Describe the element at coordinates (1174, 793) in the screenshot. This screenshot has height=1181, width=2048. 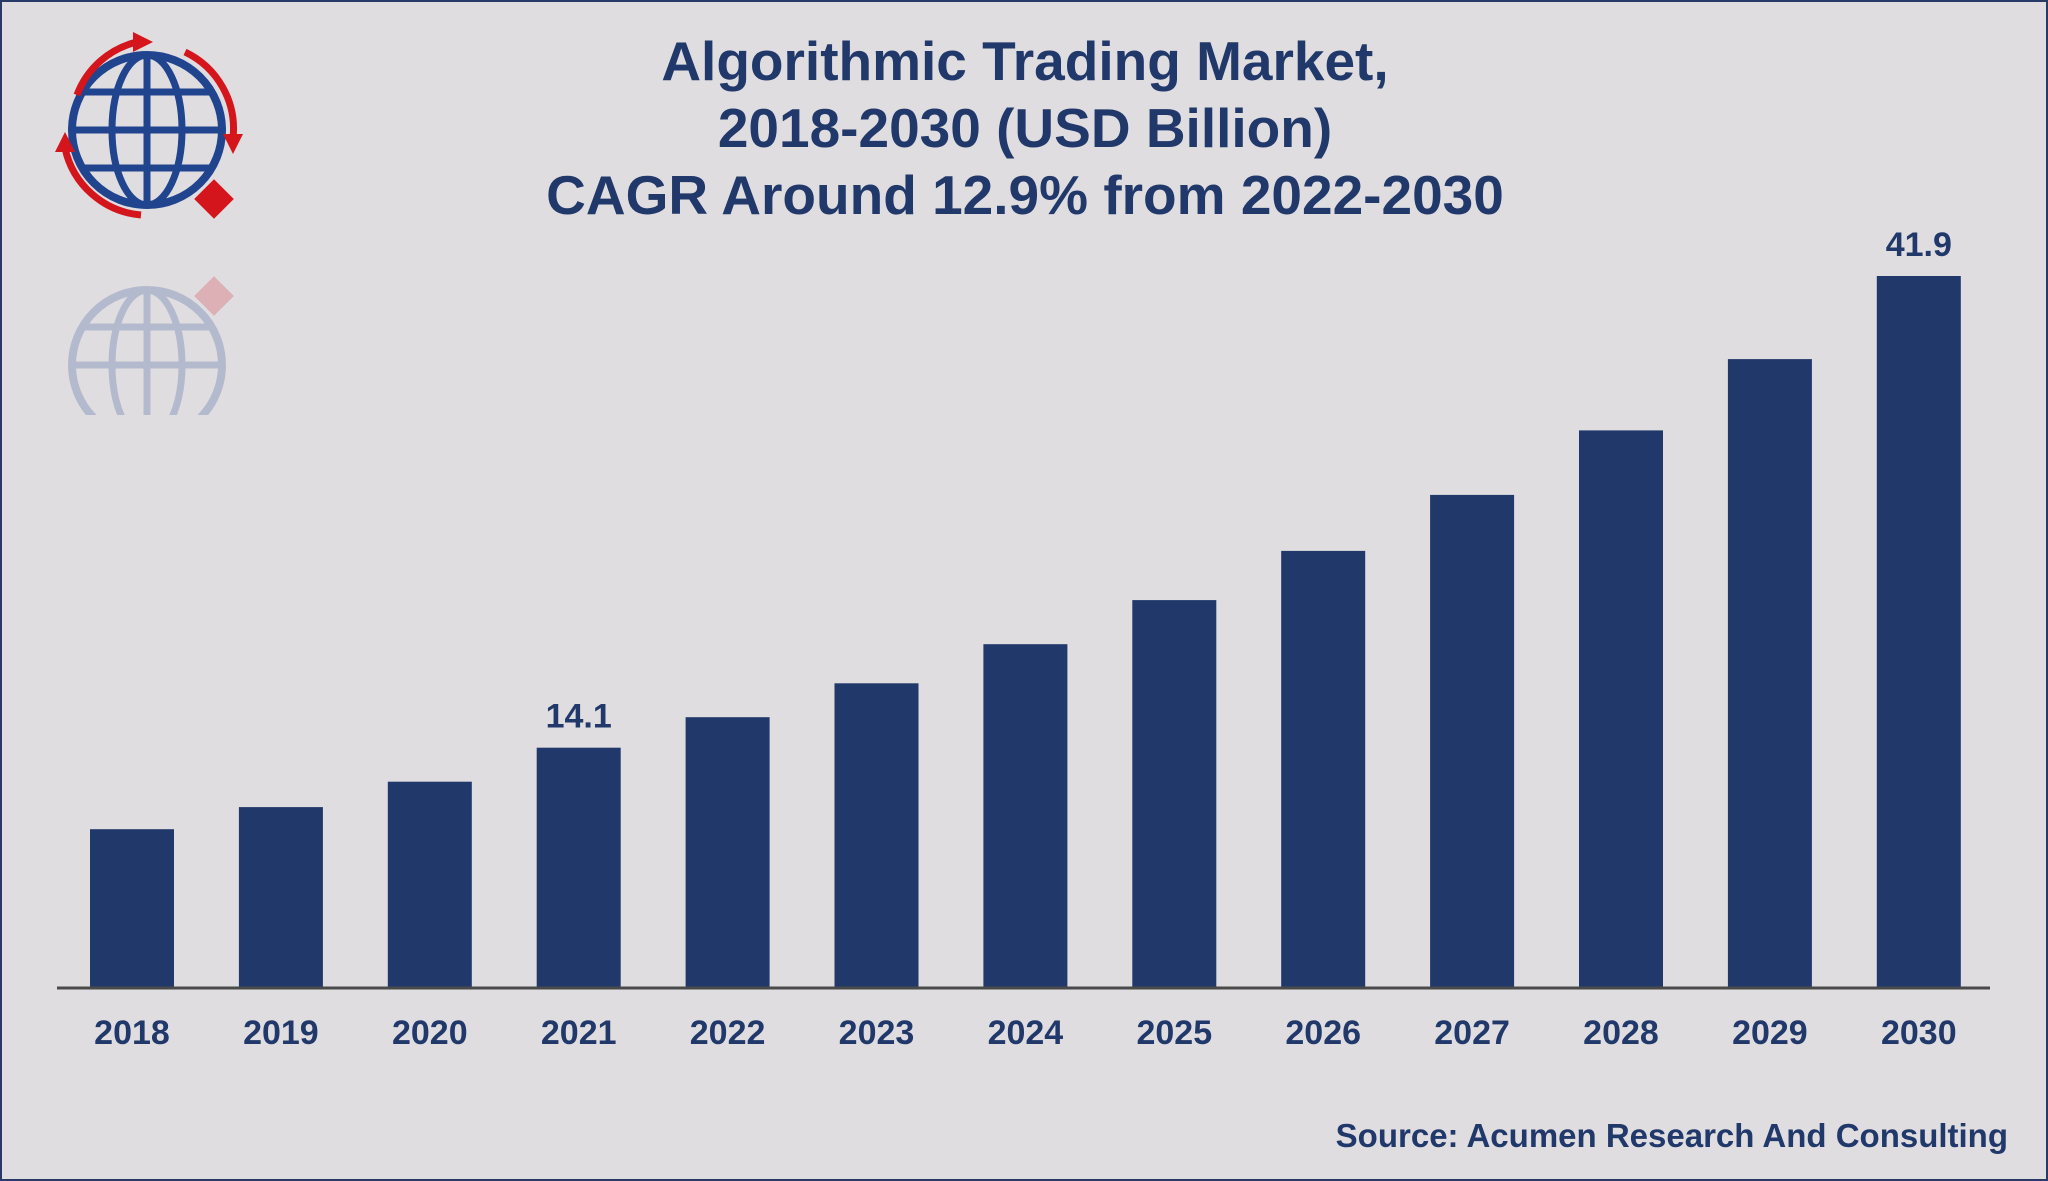
I see `bar-2025` at that location.